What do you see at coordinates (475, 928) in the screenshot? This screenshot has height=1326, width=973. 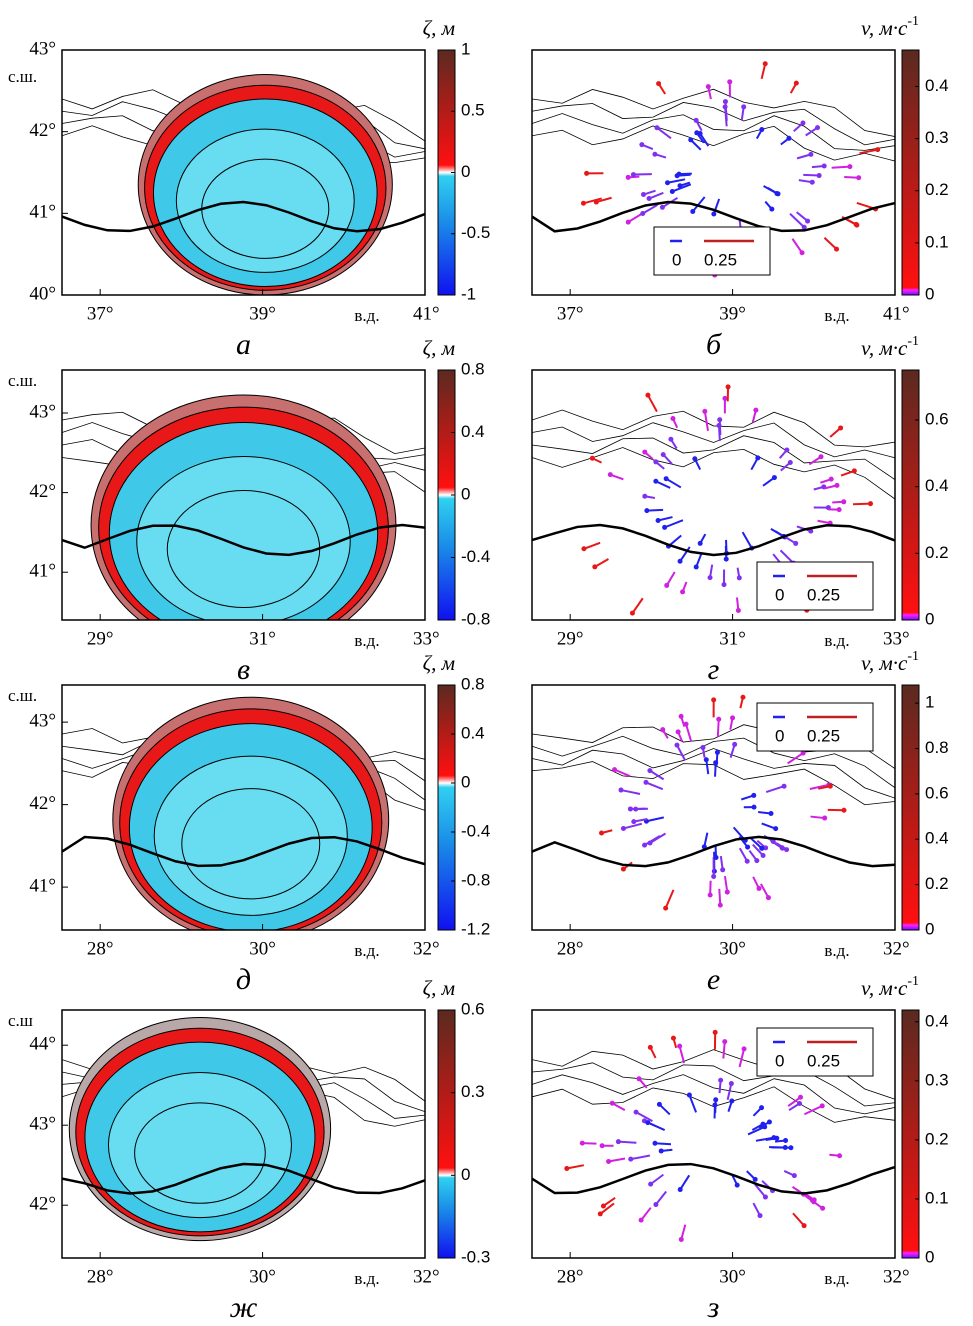 I see `colorbar-tick-label: -1.2` at bounding box center [475, 928].